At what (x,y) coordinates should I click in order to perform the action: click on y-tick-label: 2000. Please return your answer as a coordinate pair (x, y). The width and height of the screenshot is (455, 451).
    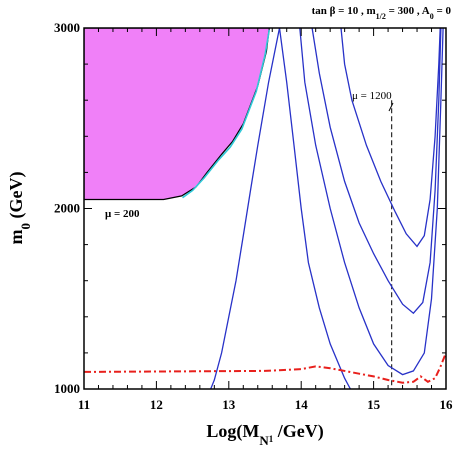
    Looking at the image, I should click on (67, 208).